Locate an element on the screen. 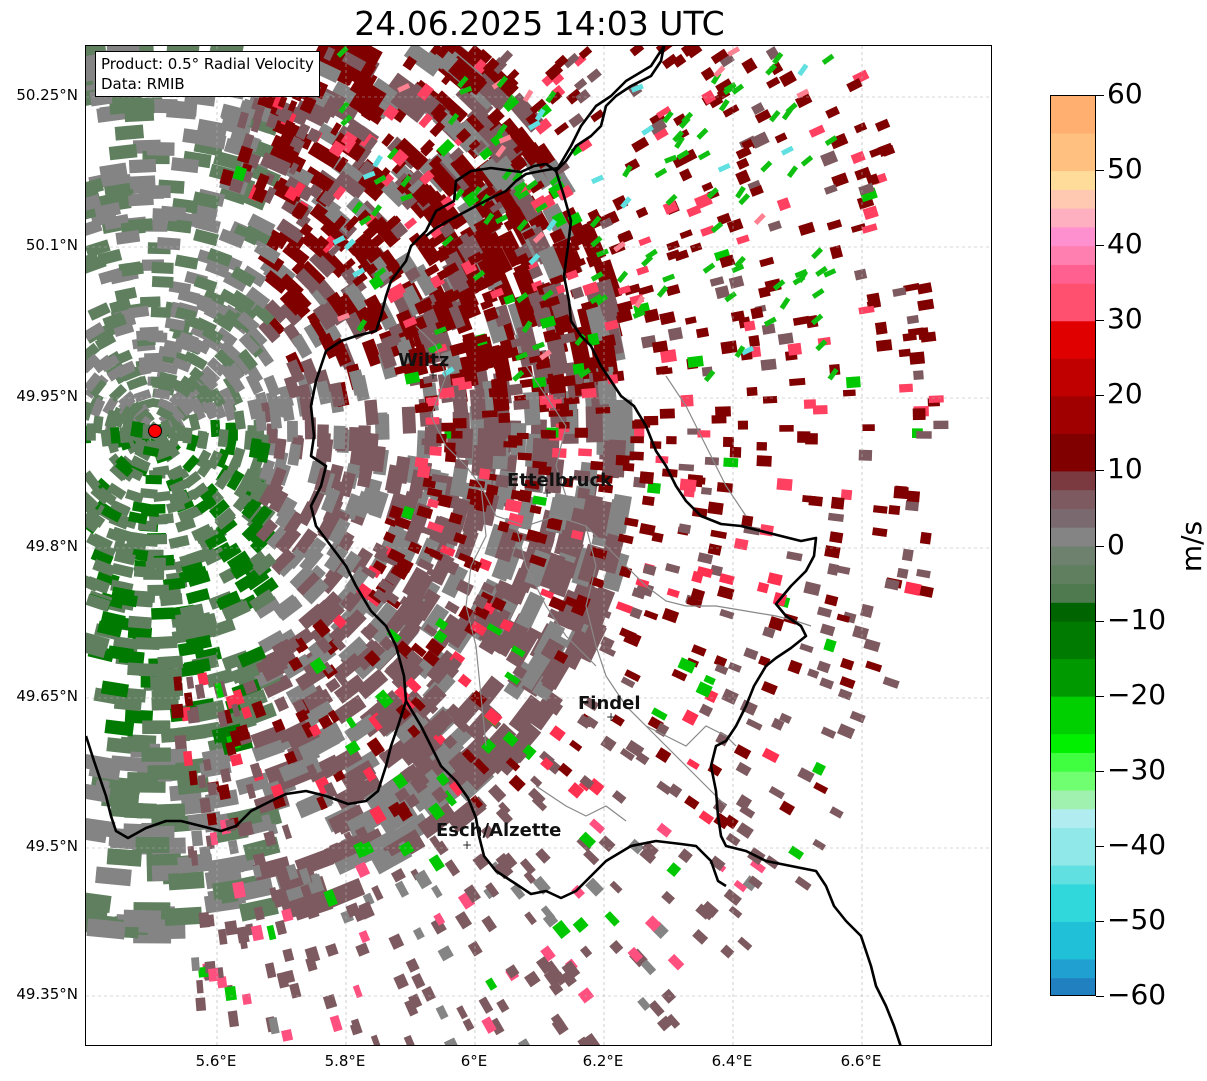  colorbar-tick-label: 60 is located at coordinates (1125, 93).